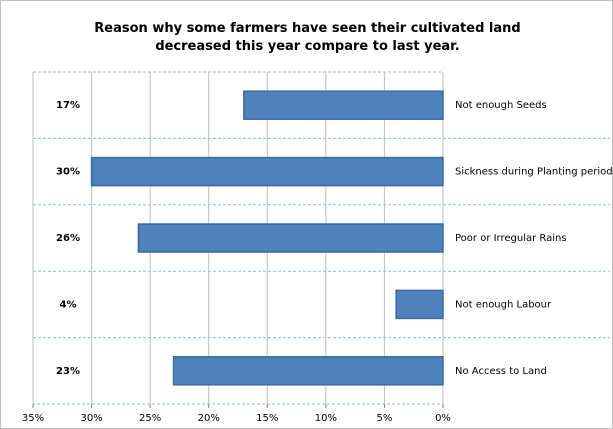  I want to click on value-label: 4%, so click(68, 304).